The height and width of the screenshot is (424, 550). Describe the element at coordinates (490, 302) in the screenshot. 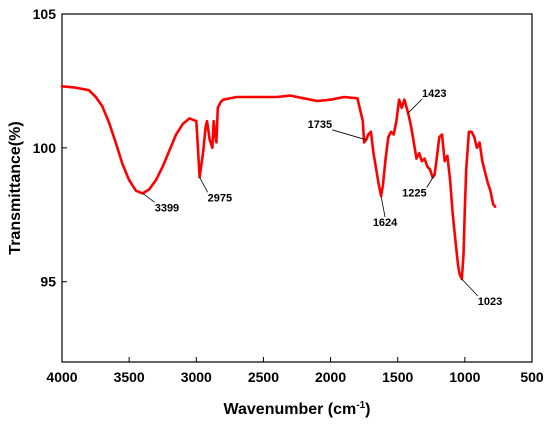

I see `peak-label: 1023` at that location.